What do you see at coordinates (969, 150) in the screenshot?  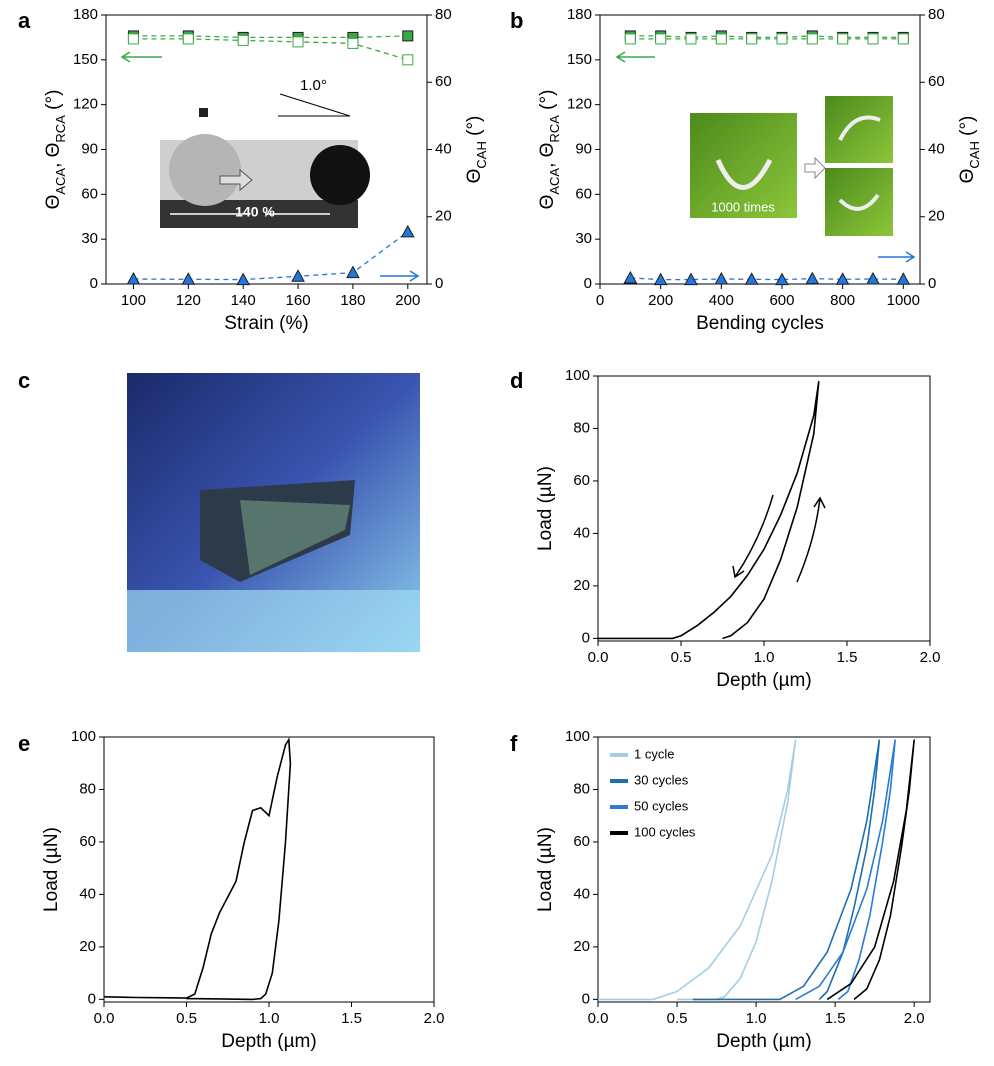 I see `axis-label: ΘCAH (°)` at bounding box center [969, 150].